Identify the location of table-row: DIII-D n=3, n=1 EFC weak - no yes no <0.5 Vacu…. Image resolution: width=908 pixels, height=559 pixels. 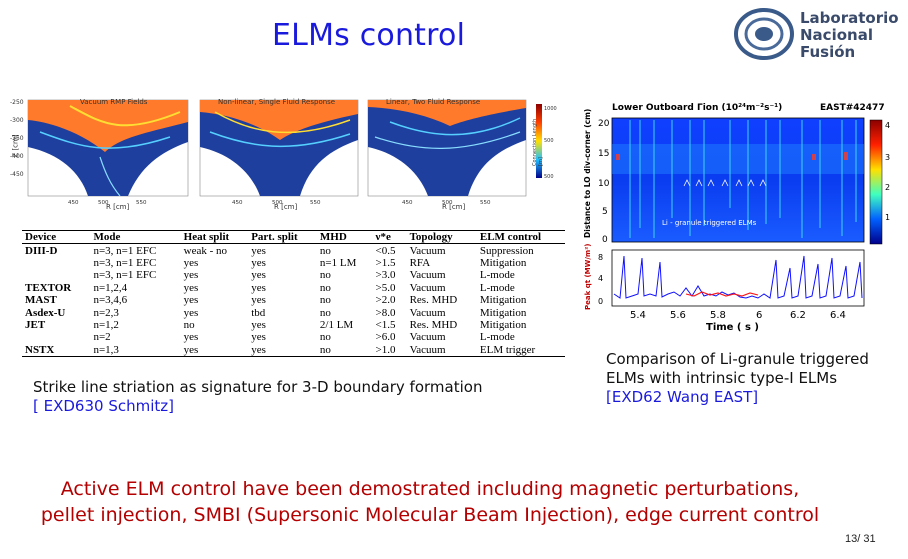
(293, 250).